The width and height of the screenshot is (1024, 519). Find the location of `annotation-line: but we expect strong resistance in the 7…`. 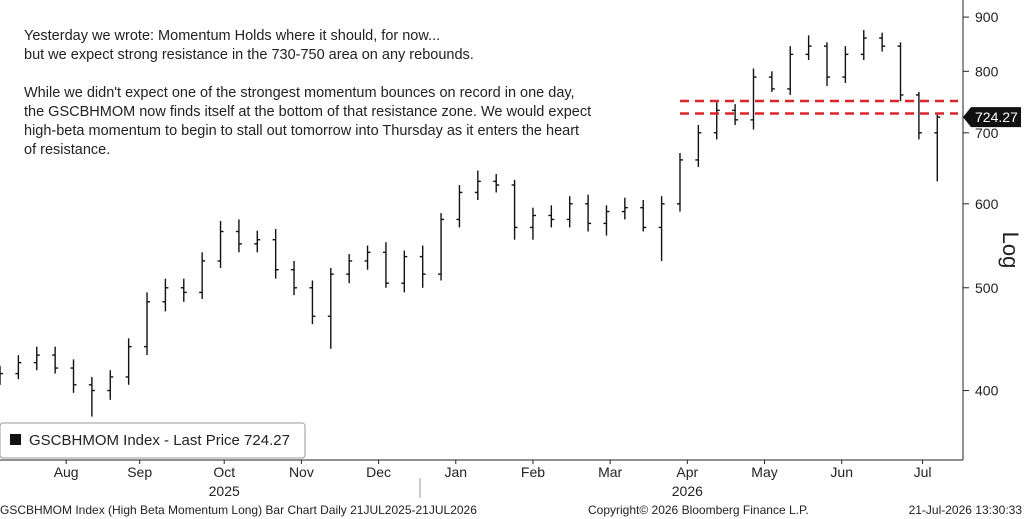

annotation-line: but we expect strong resistance in the 7… is located at coordinates (249, 55).